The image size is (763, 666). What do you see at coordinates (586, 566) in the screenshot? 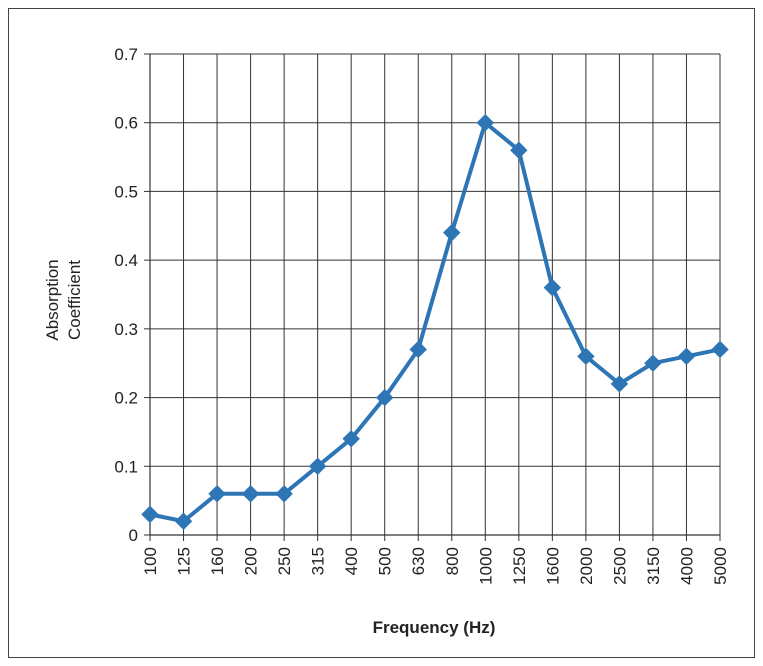
I see `x-tick-label: 2000` at bounding box center [586, 566].